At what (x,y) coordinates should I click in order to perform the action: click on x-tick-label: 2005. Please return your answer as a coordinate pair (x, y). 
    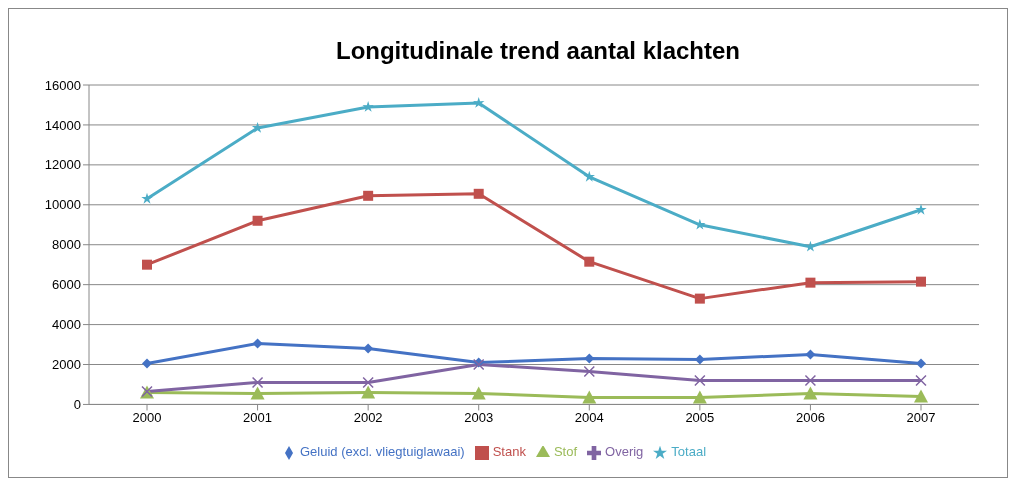
    Looking at the image, I should click on (700, 417).